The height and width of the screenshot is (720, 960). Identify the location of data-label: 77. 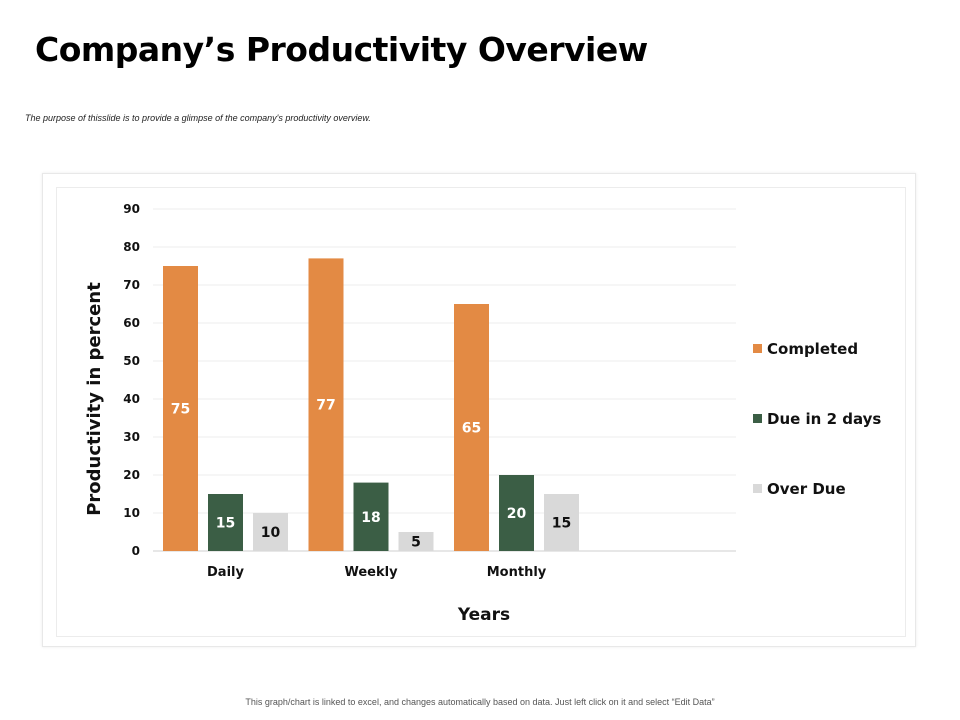
(325, 406).